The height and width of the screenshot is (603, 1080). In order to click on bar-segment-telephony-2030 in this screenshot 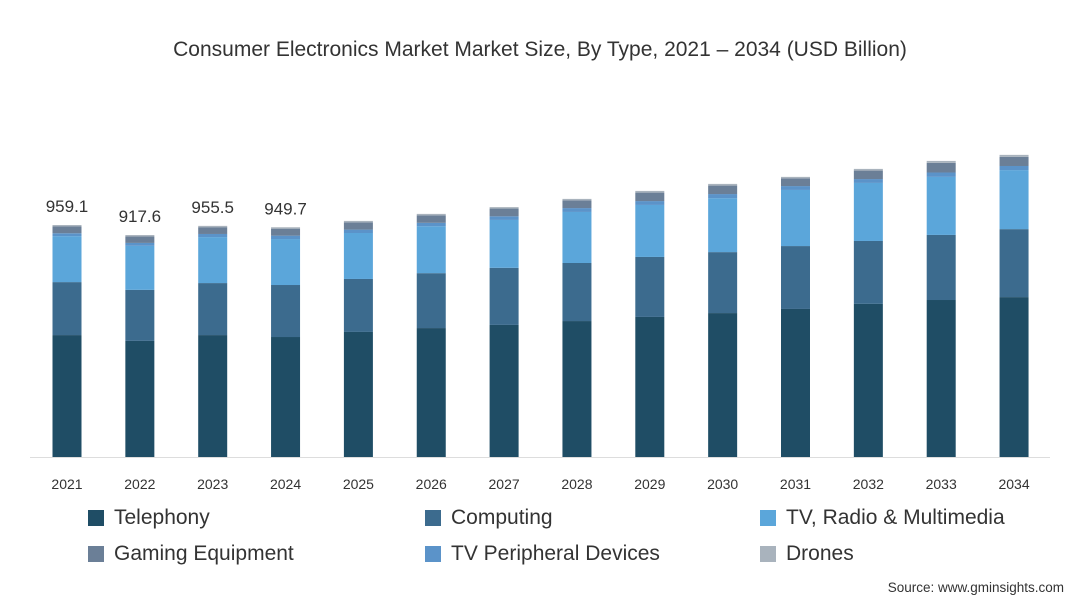, I will do `click(723, 385)`.